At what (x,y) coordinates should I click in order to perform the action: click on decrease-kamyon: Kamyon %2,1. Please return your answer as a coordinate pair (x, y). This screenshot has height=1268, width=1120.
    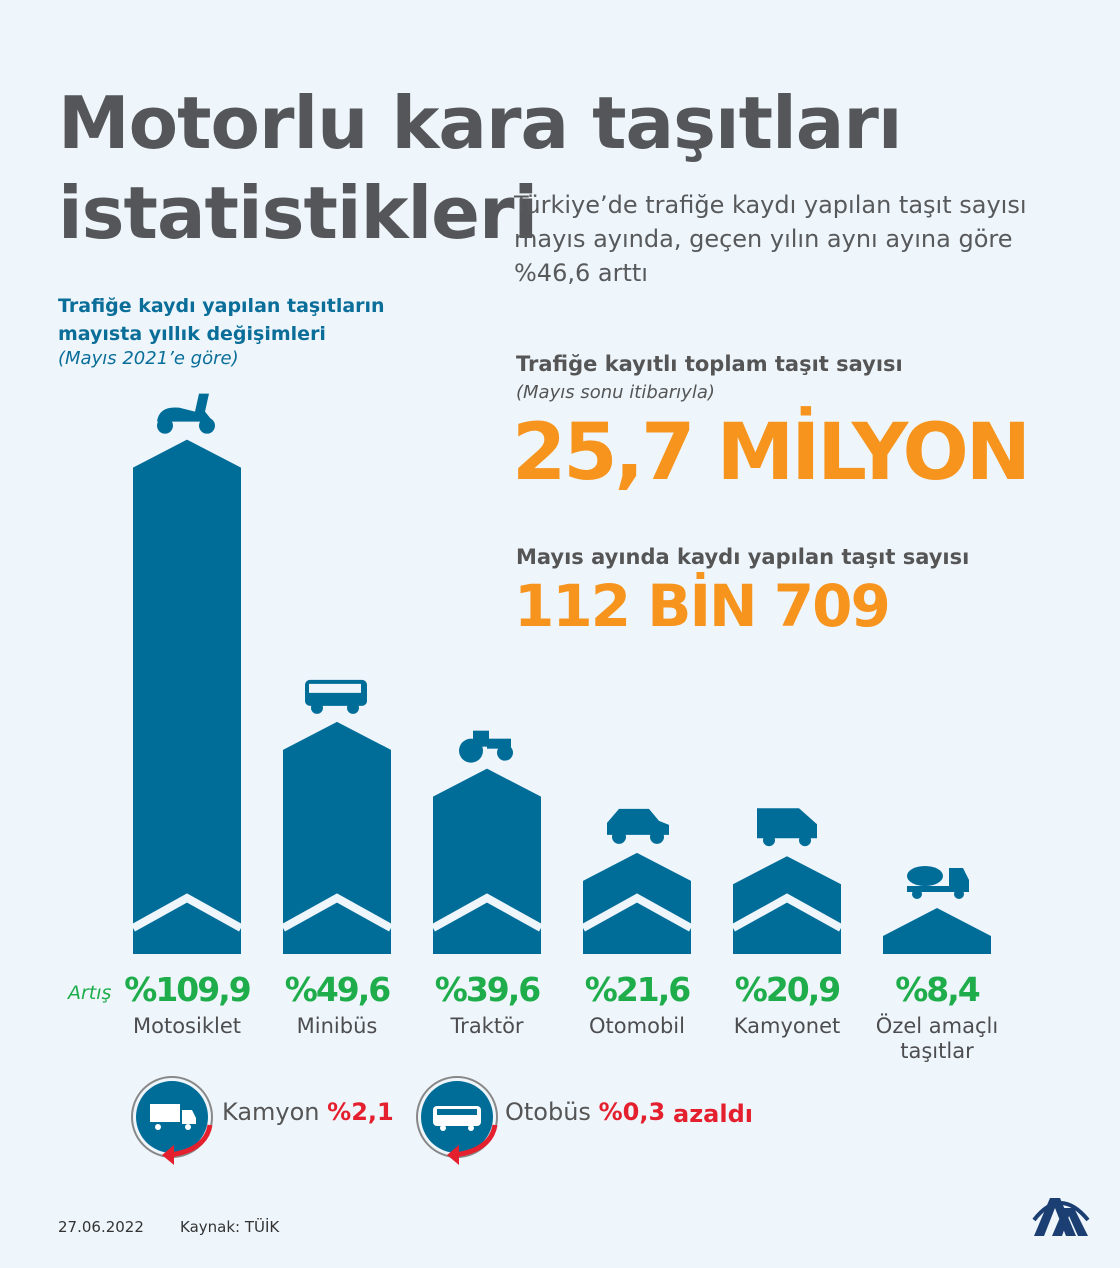
    Looking at the image, I should click on (308, 1112).